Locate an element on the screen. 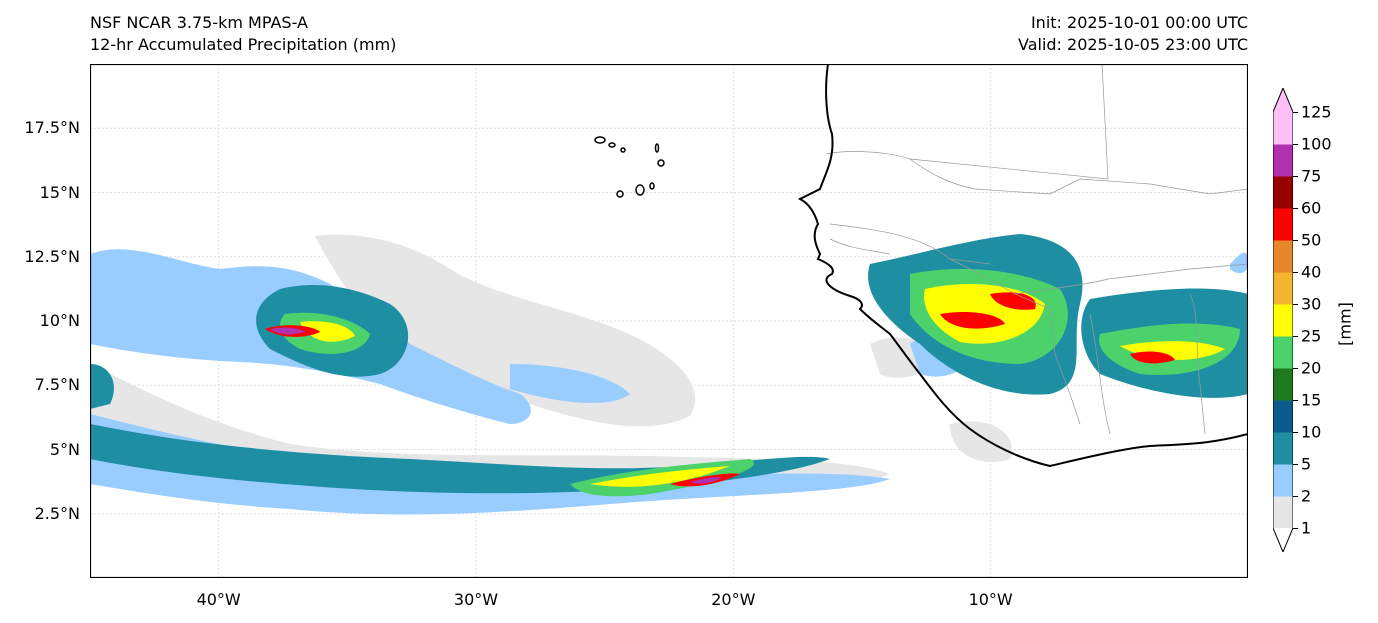 The height and width of the screenshot is (623, 1378). colorbar-level-label: 15 is located at coordinates (1311, 400).